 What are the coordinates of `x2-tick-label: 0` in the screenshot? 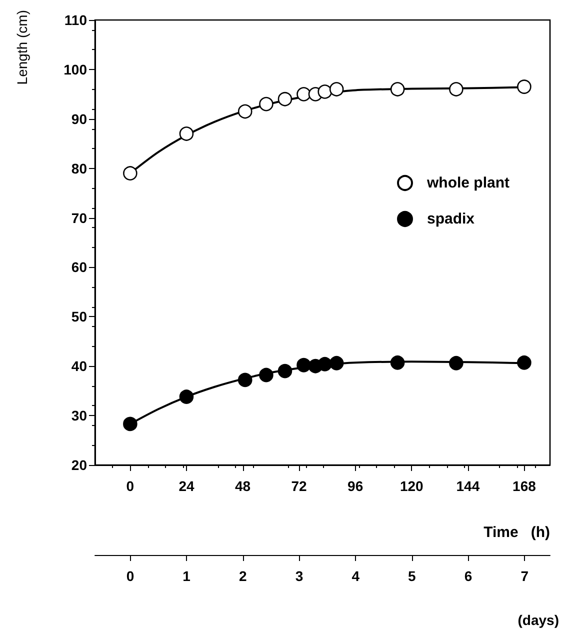 It's located at (130, 576).